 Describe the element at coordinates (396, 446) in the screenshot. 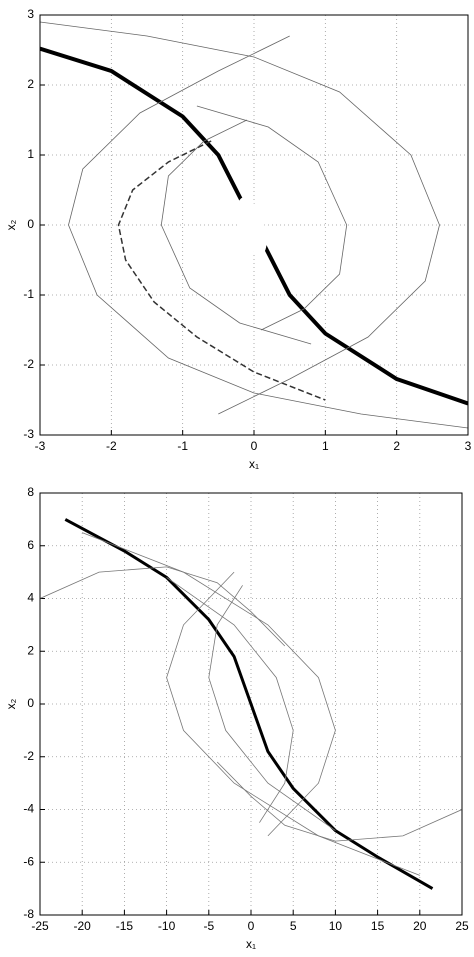

I see `x-tick-label: 2` at that location.